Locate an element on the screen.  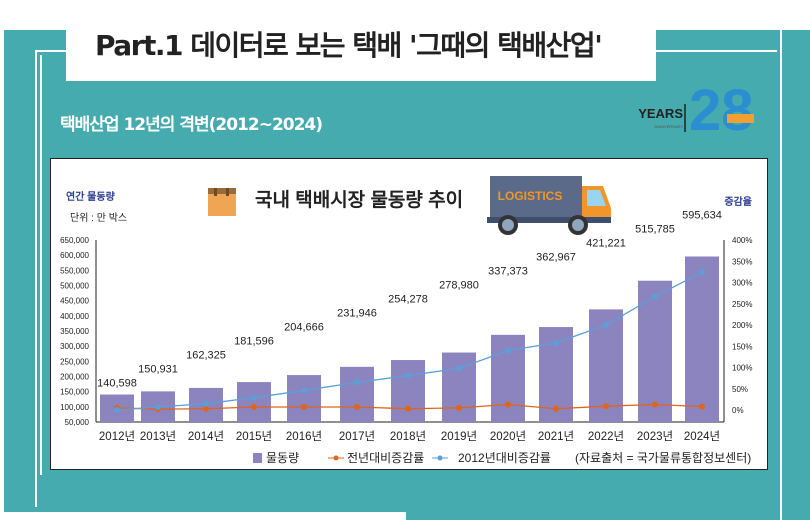
legend-label: 2012년대비증감률 is located at coordinates (504, 458).